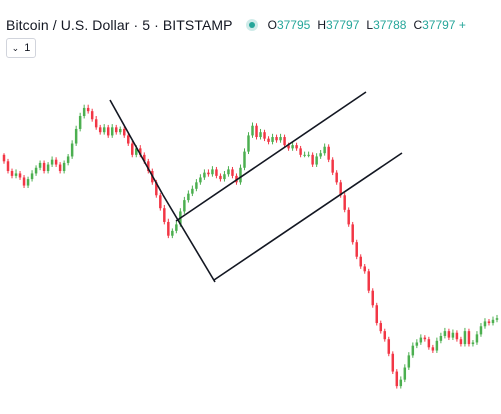 This screenshot has width=501, height=414. I want to click on trendline-downtrend, so click(136, 147).